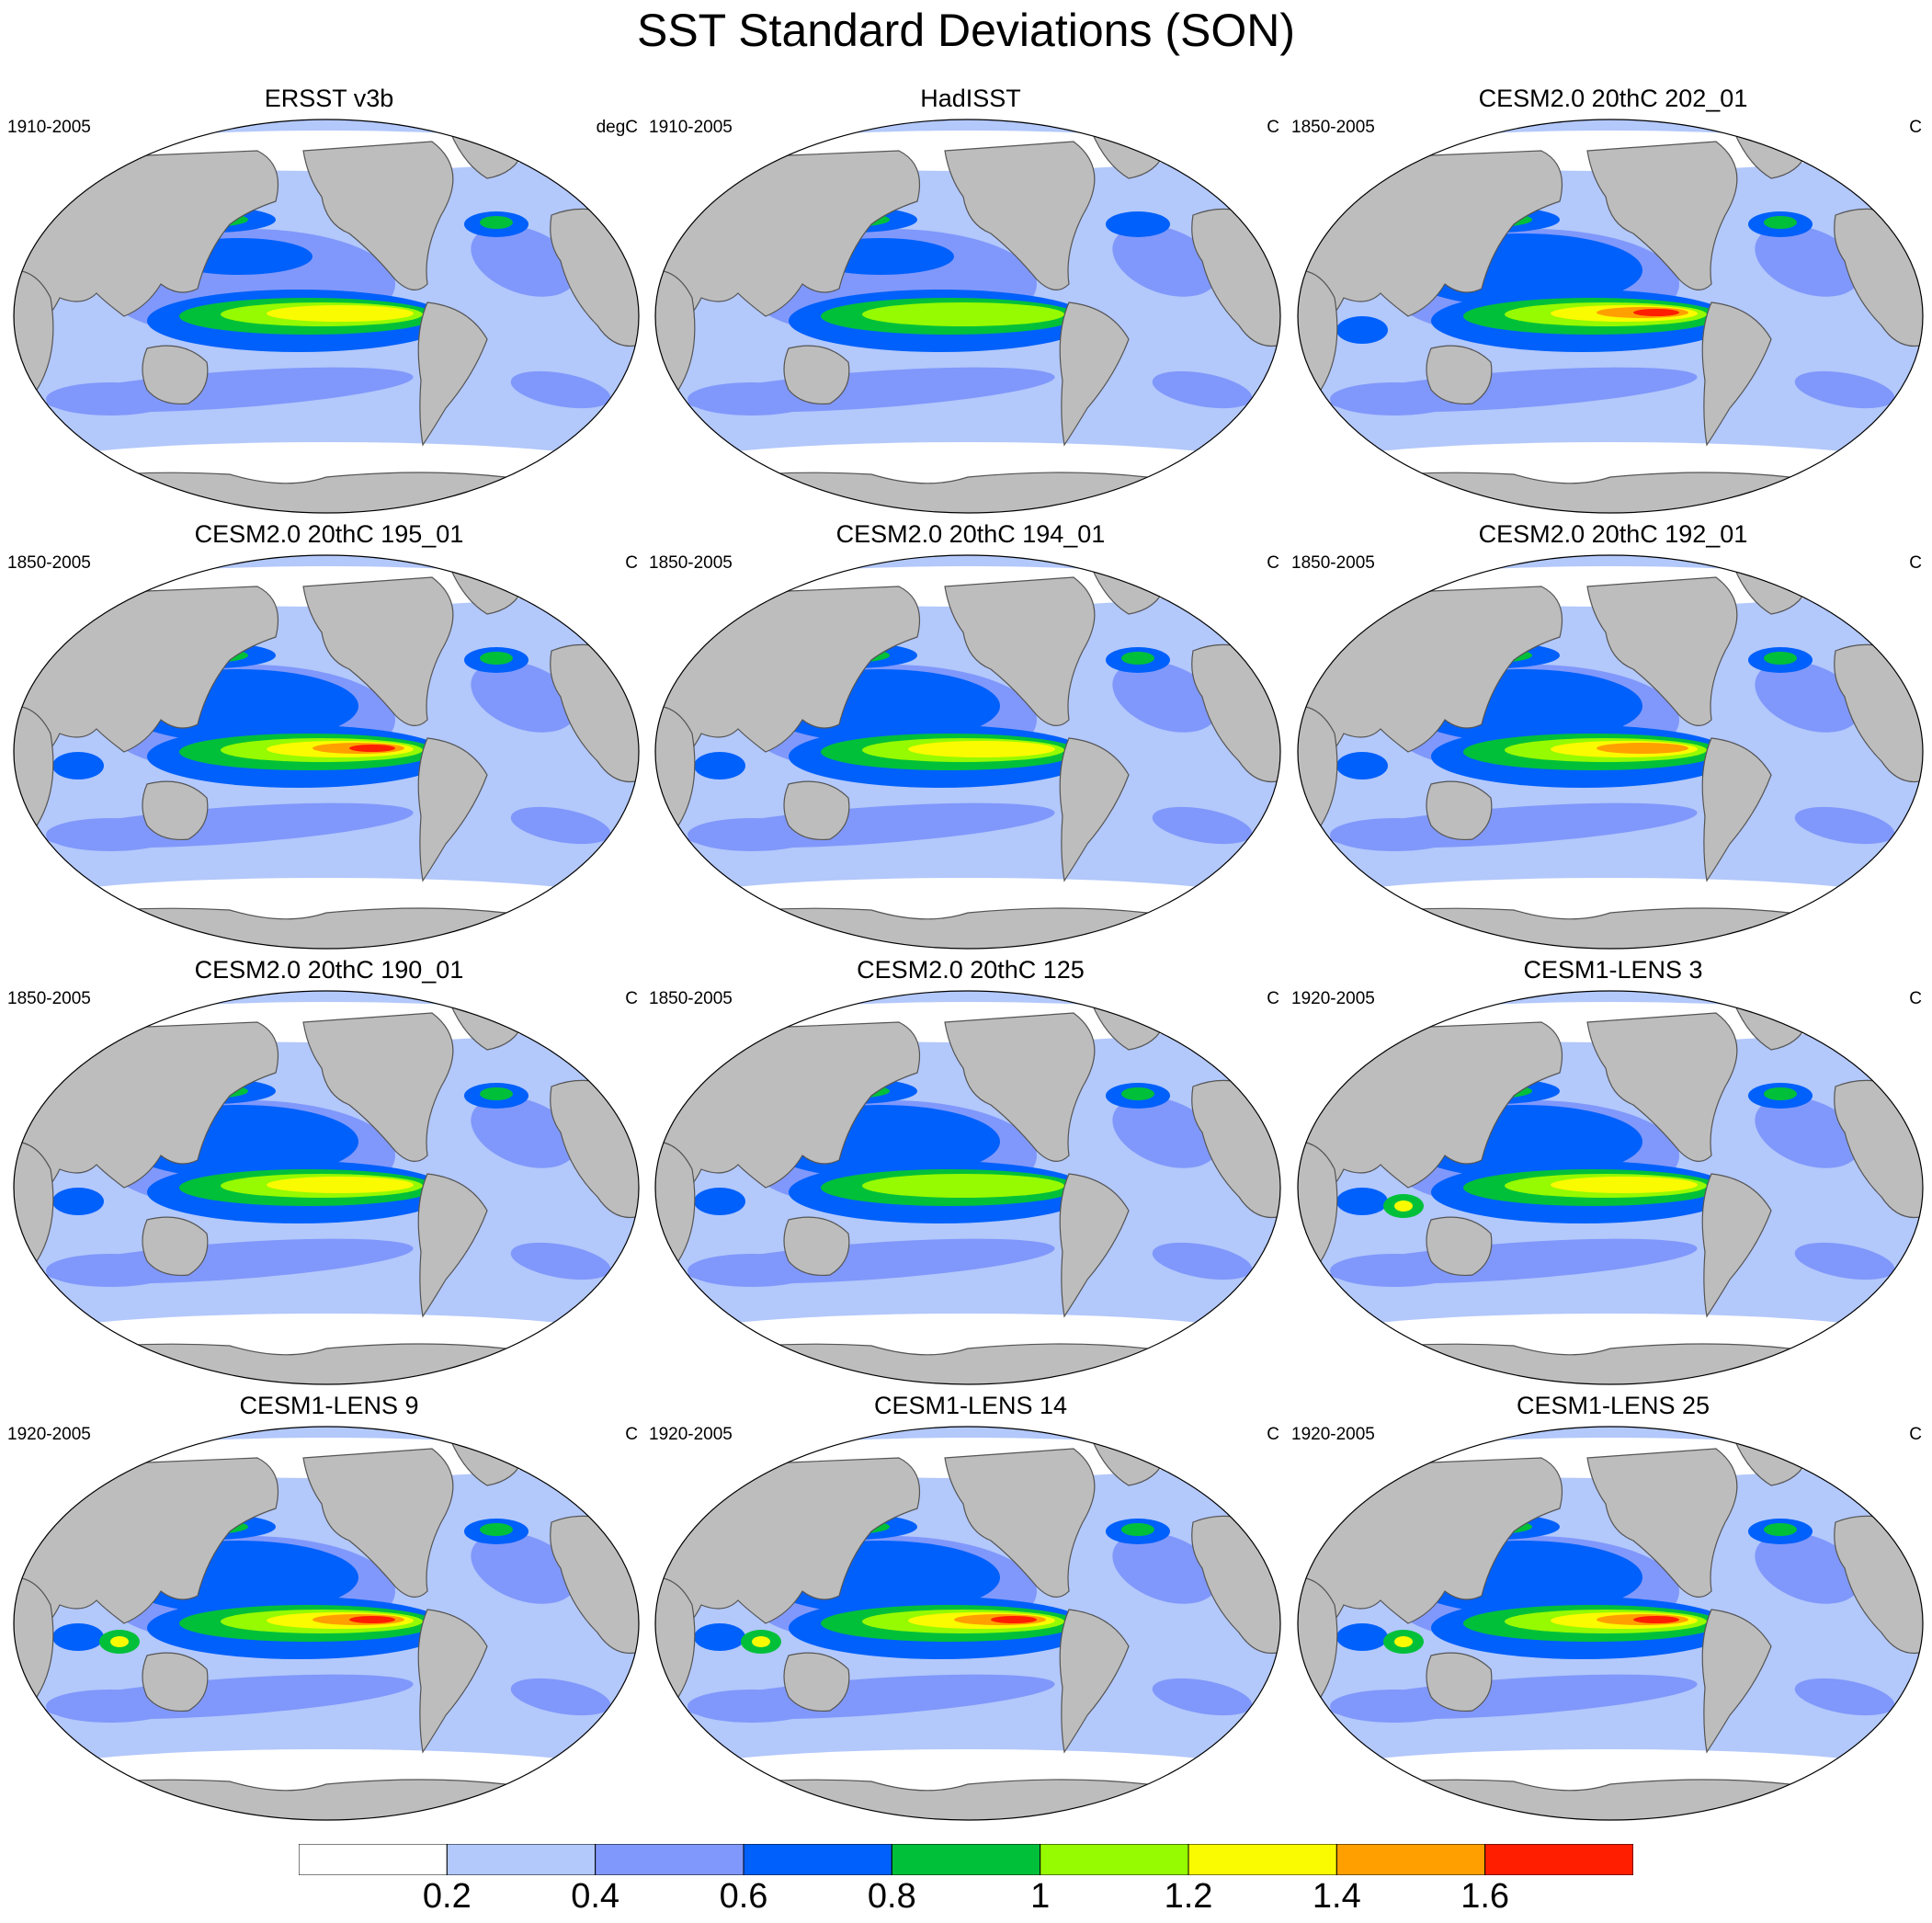  Describe the element at coordinates (49, 128) in the screenshot. I see `panel-period: 1910-2005` at that location.